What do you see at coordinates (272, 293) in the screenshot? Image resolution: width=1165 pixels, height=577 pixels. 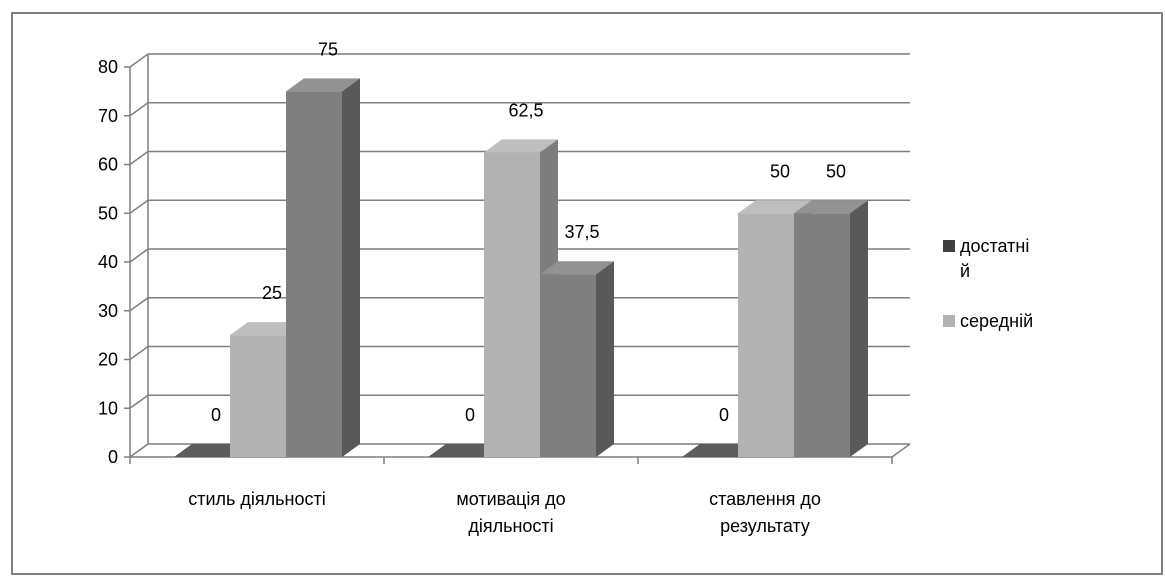 I see `data-label: 25` at bounding box center [272, 293].